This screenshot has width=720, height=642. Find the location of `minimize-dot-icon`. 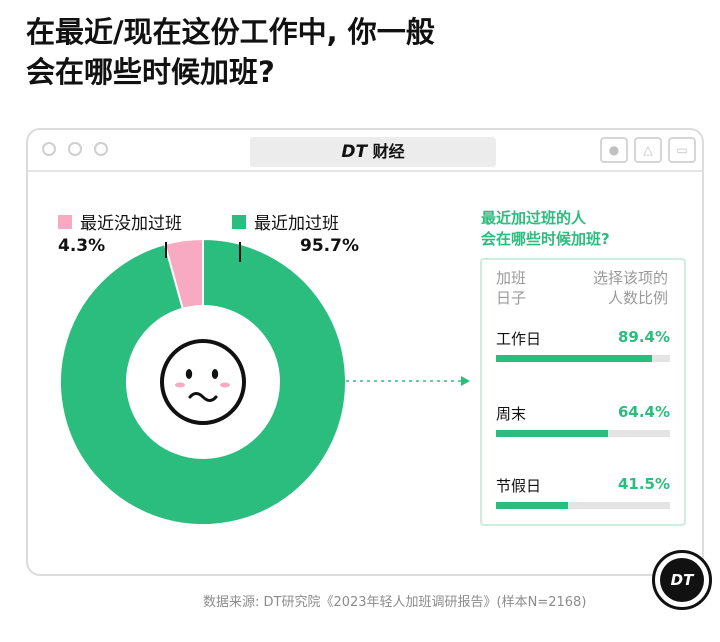

minimize-dot-icon is located at coordinates (75, 149).